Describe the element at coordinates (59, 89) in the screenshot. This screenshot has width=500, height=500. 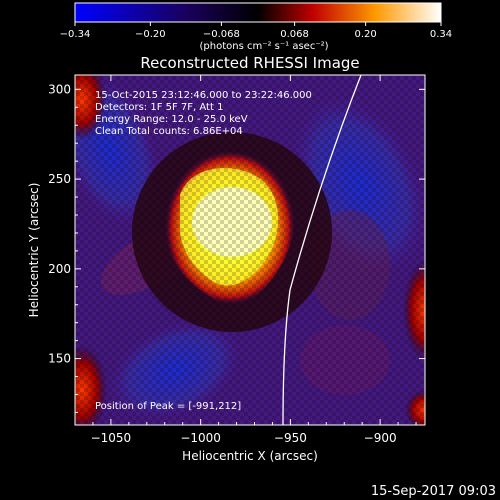
I see `y-tick-label: 300` at that location.